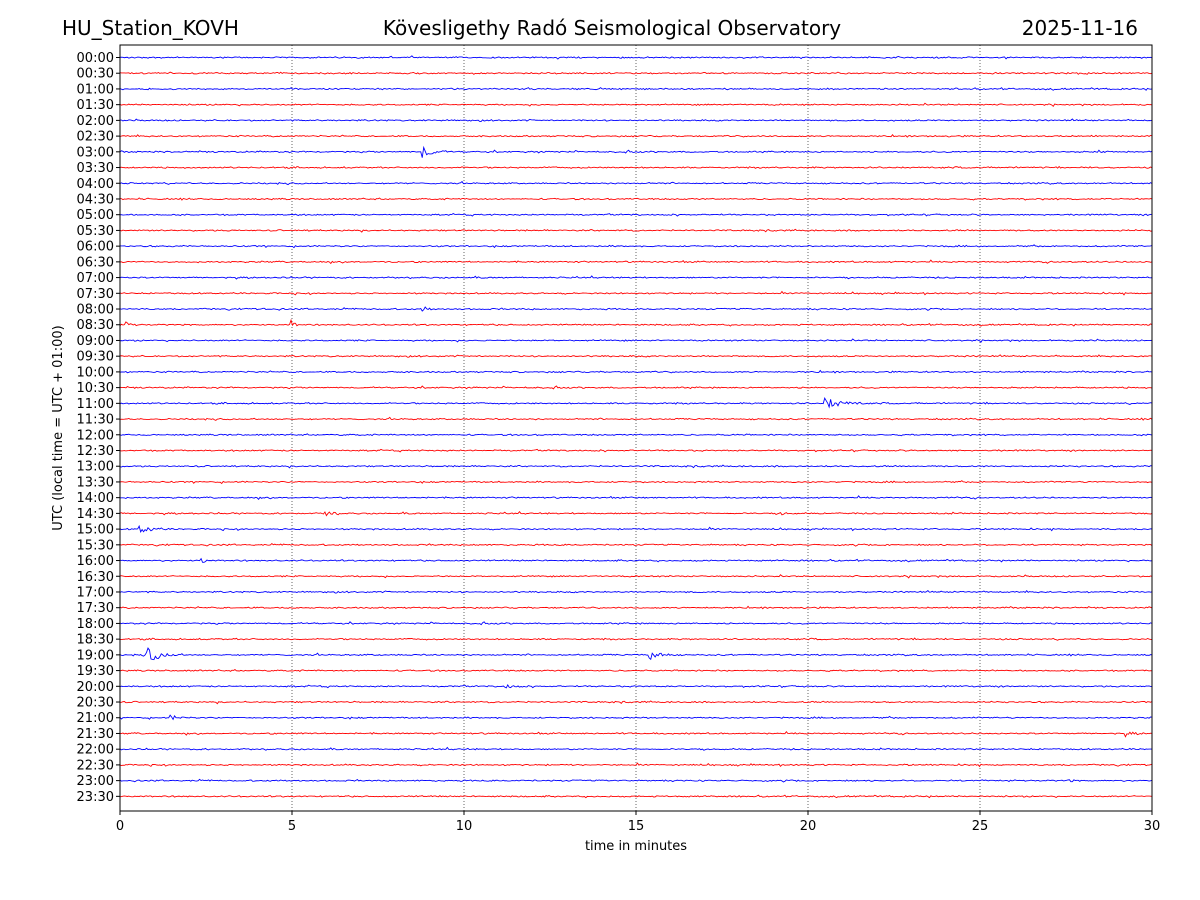  What do you see at coordinates (636, 846) in the screenshot?
I see `x-axis-label: time in minutes` at bounding box center [636, 846].